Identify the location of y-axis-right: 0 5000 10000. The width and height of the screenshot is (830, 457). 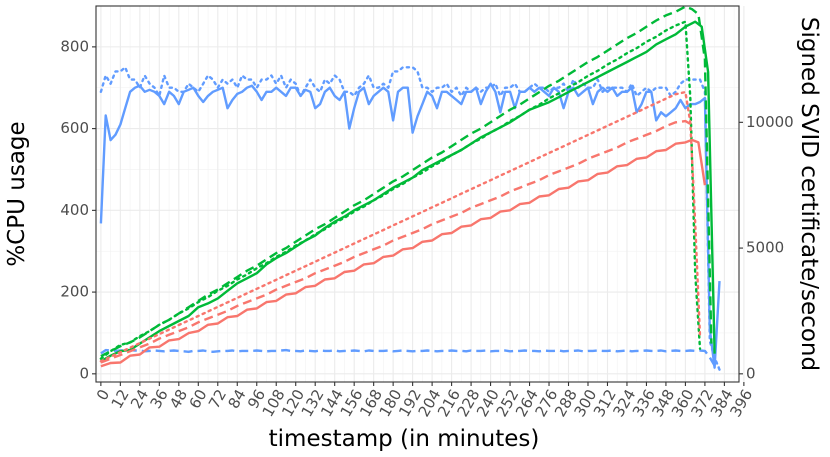
(766, 247).